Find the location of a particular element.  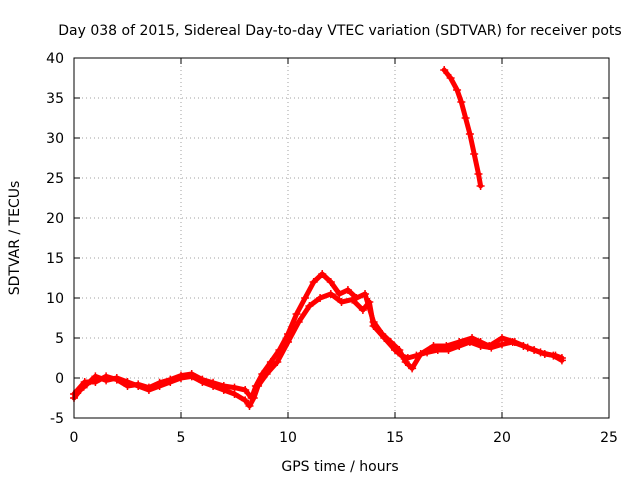

y-tick-label: -5 is located at coordinates (57, 419).